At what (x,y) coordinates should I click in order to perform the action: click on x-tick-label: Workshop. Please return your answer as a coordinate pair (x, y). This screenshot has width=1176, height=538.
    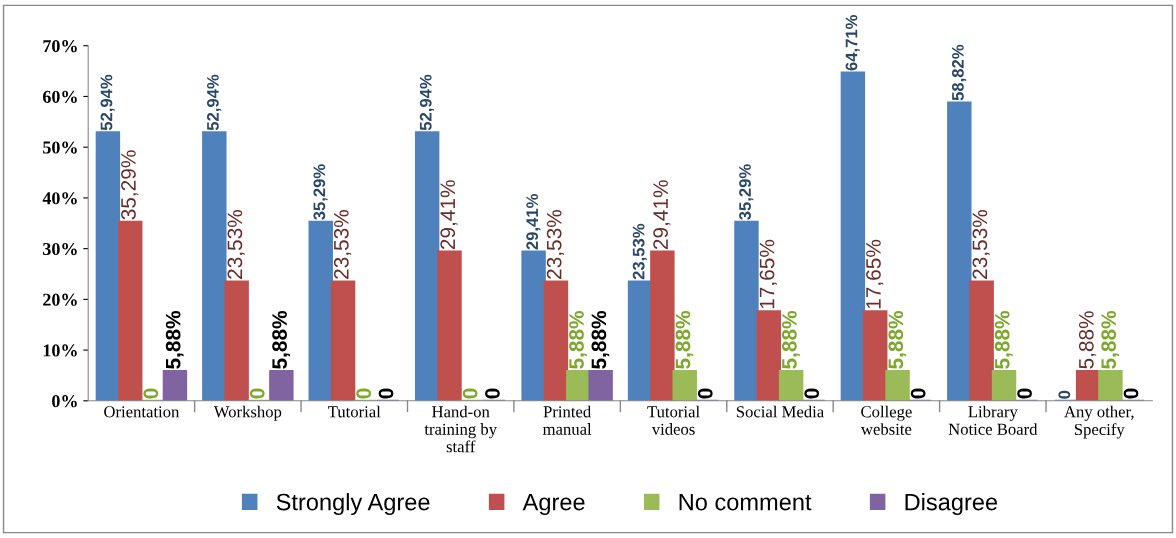
    Looking at the image, I should click on (247, 413).